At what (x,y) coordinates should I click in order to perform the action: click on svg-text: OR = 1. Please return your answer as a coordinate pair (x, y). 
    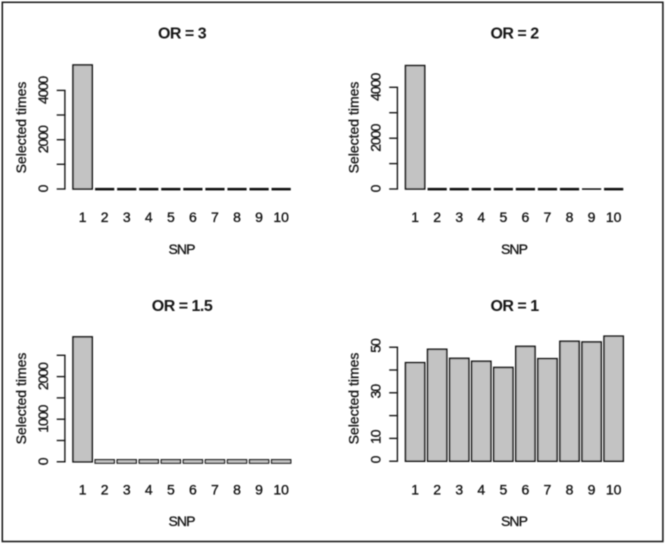
    Looking at the image, I should click on (514, 306).